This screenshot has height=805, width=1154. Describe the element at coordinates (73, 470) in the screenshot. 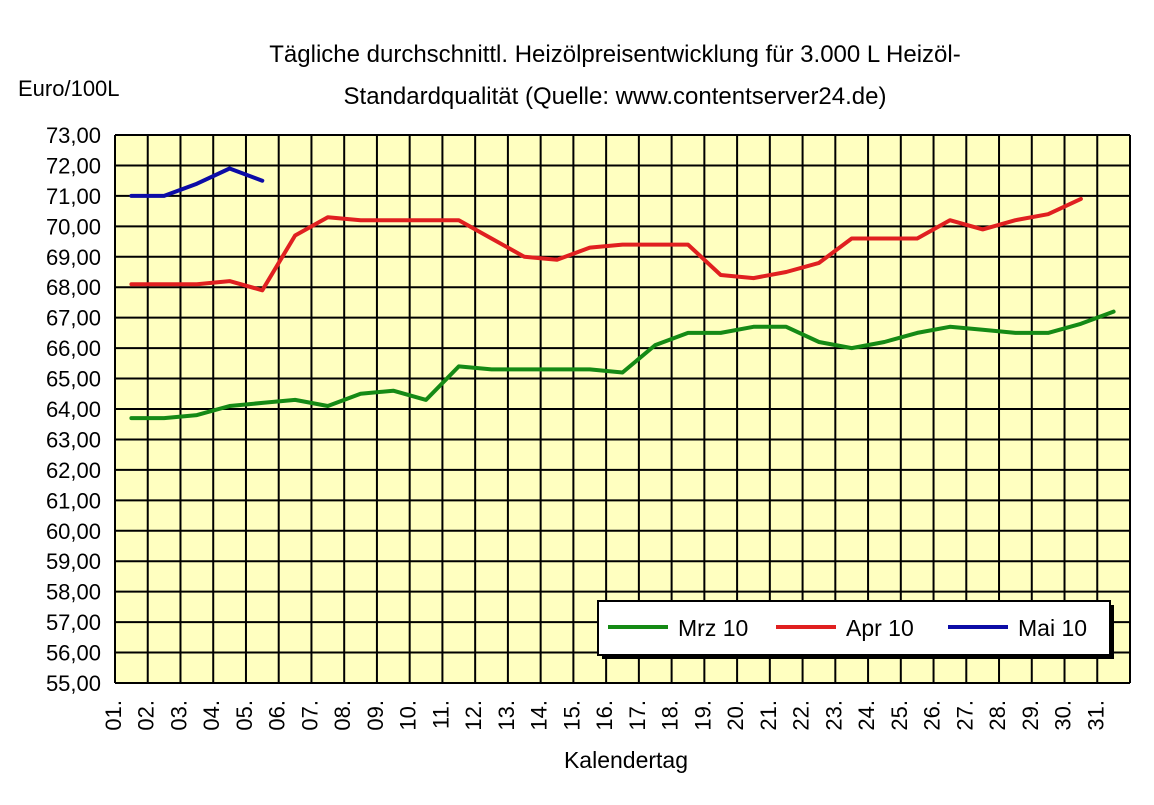

I see `y-tick-label: 62,00` at that location.